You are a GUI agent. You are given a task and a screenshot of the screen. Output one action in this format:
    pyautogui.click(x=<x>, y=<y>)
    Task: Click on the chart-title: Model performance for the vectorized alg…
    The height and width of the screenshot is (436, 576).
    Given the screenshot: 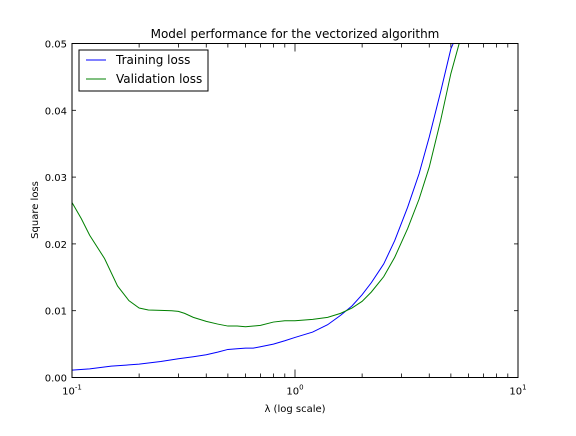 What is the action you would take?
    pyautogui.click(x=295, y=34)
    